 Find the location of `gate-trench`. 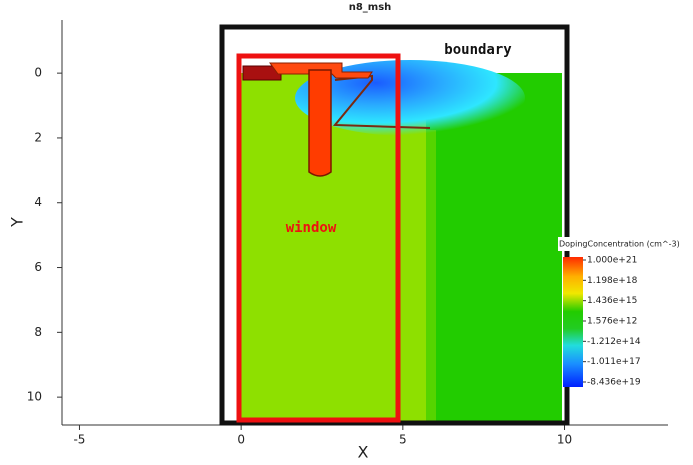

gate-trench is located at coordinates (320, 123).